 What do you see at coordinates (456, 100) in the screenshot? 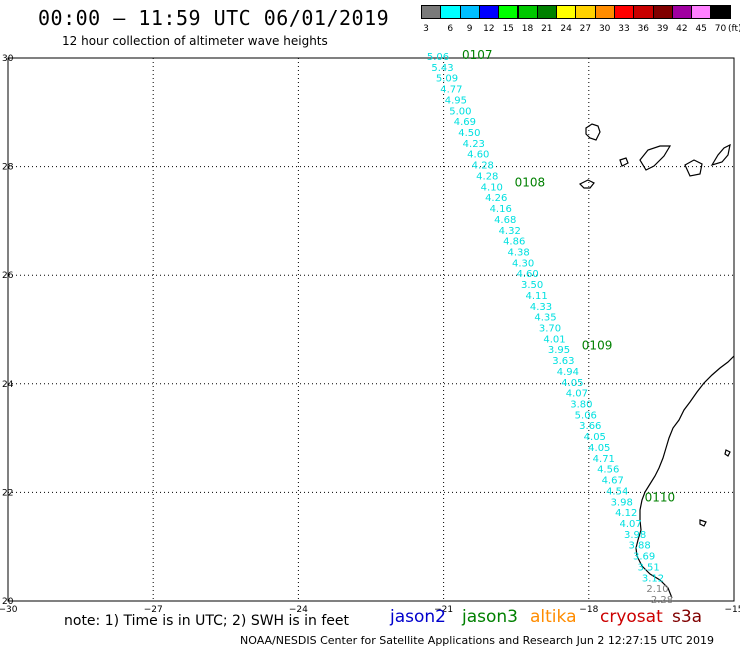
I see `wave-height-label: 4.95` at bounding box center [456, 100].